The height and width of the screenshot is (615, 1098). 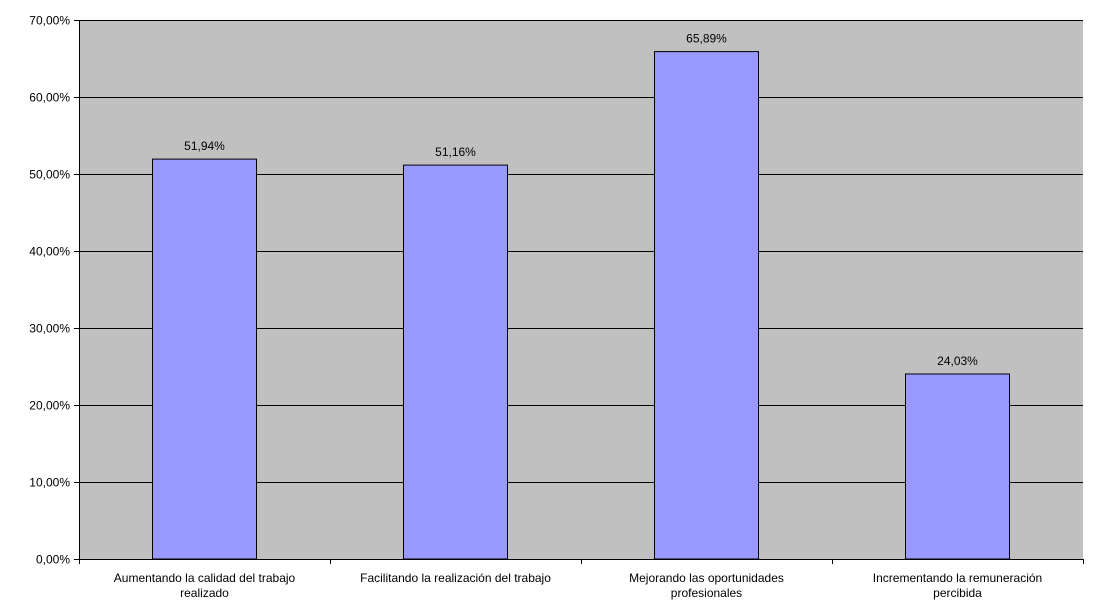 What do you see at coordinates (706, 578) in the screenshot?
I see `x-category-label: Mejorando las oportunidades` at bounding box center [706, 578].